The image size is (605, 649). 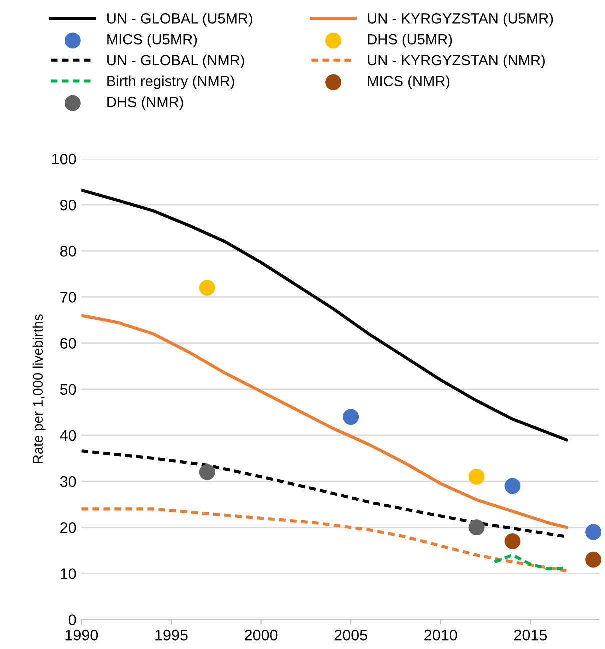 What do you see at coordinates (180, 20) in the screenshot?
I see `legend-label: UN - GLOBAL (U5MR)` at bounding box center [180, 20].